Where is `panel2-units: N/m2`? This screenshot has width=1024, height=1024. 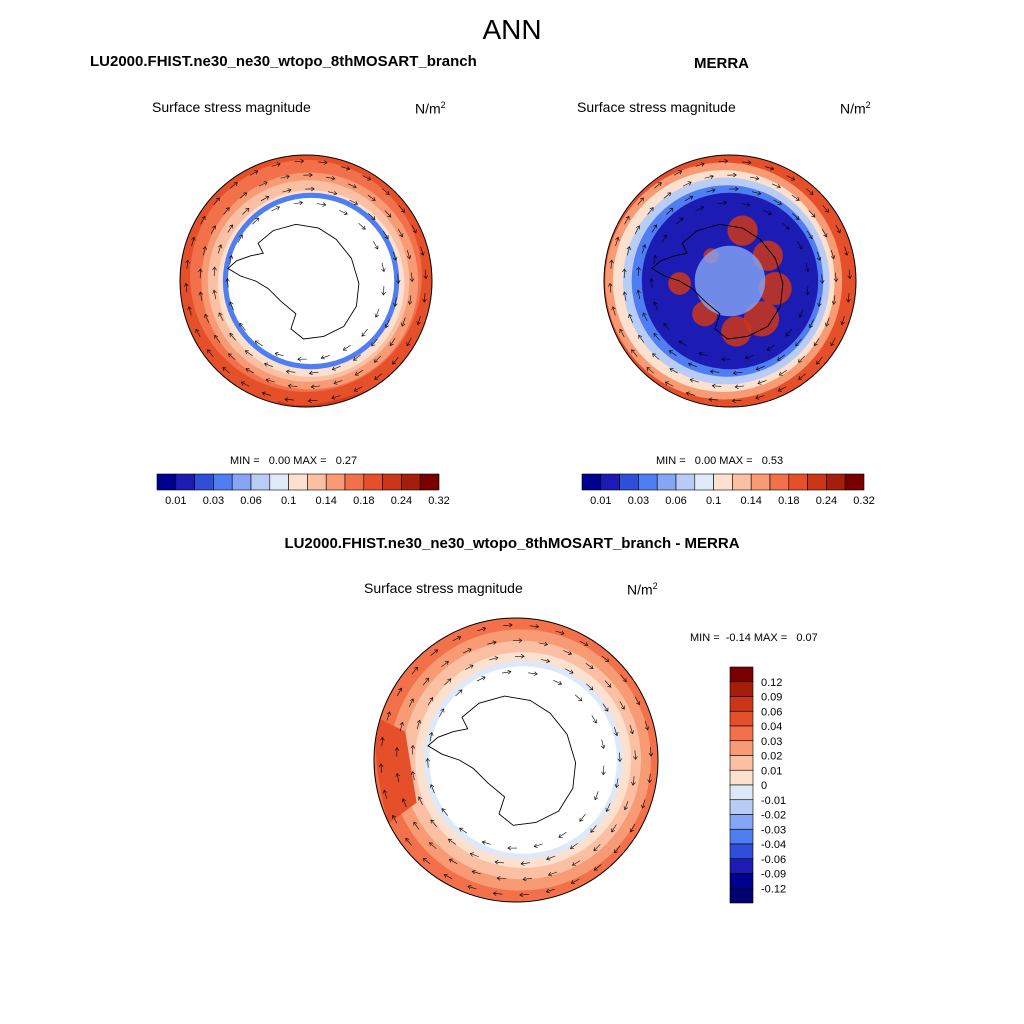
panel2-units: N/m2 is located at coordinates (855, 108).